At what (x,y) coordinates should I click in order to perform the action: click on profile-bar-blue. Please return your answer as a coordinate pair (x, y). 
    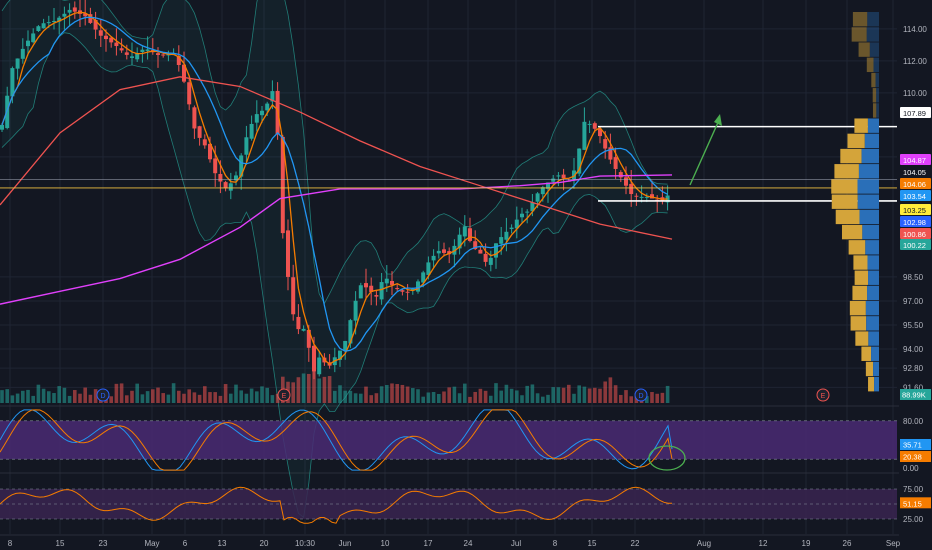
    Looking at the image, I should click on (871, 141).